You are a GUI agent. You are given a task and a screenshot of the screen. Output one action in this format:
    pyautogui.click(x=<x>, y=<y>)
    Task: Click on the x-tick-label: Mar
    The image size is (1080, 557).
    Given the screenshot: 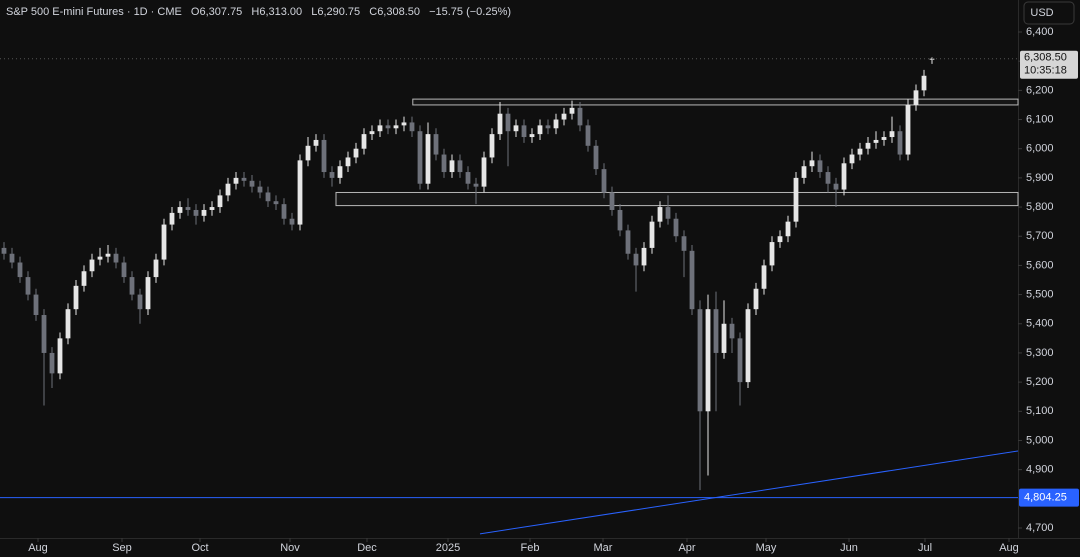 What is the action you would take?
    pyautogui.click(x=603, y=548)
    